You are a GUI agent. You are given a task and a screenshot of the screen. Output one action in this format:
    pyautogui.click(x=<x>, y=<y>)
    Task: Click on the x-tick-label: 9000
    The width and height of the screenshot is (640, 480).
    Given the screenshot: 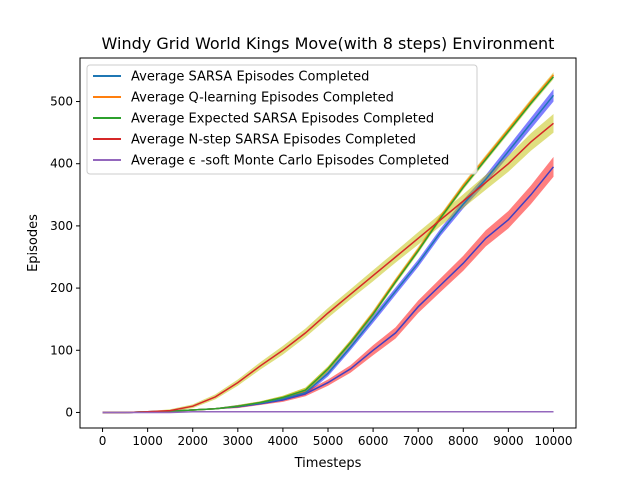 What is the action you would take?
    pyautogui.click(x=508, y=441)
    